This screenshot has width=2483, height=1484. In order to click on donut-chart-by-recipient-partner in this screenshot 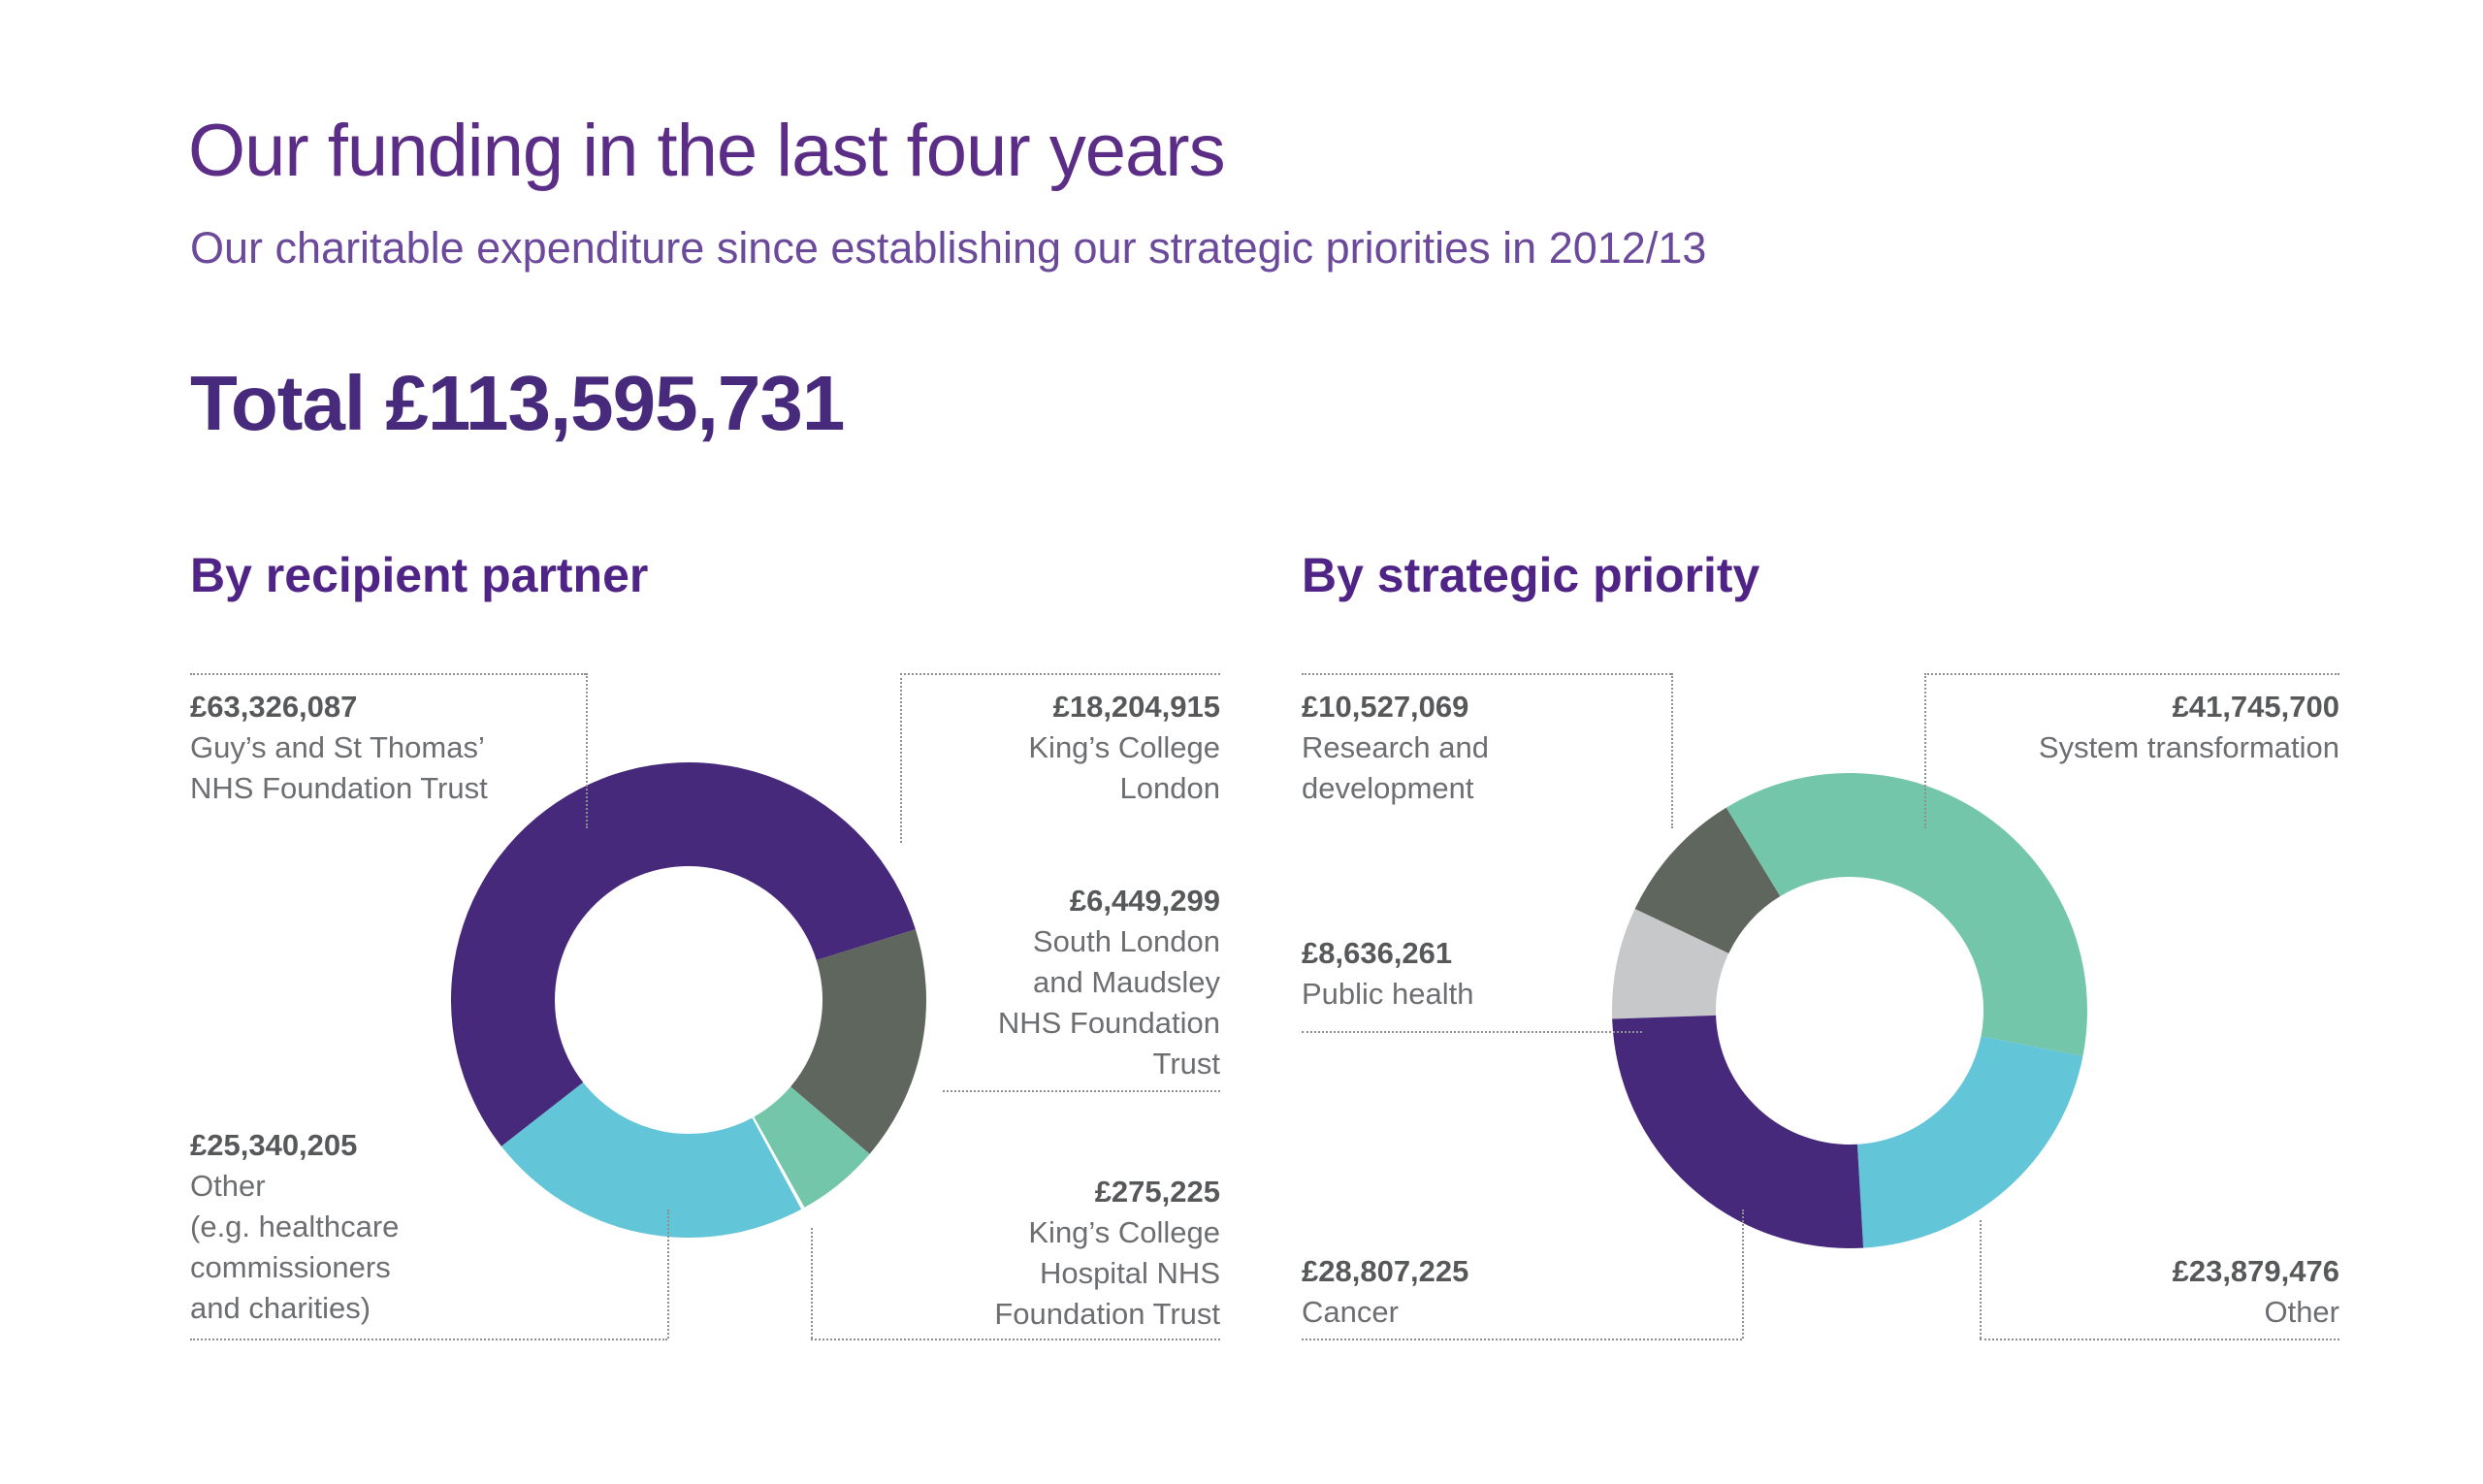, I will do `click(688, 999)`.